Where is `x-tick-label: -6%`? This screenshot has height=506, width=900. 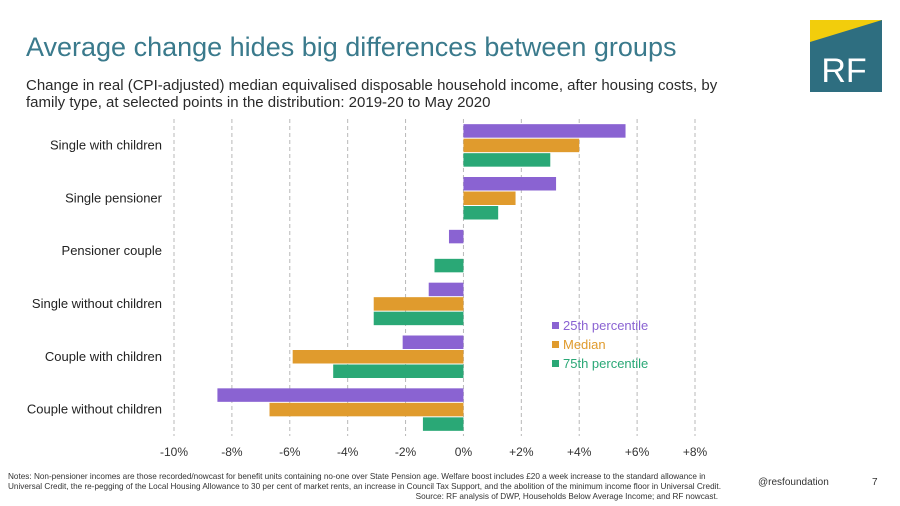
x-tick-label: -6% is located at coordinates (290, 452).